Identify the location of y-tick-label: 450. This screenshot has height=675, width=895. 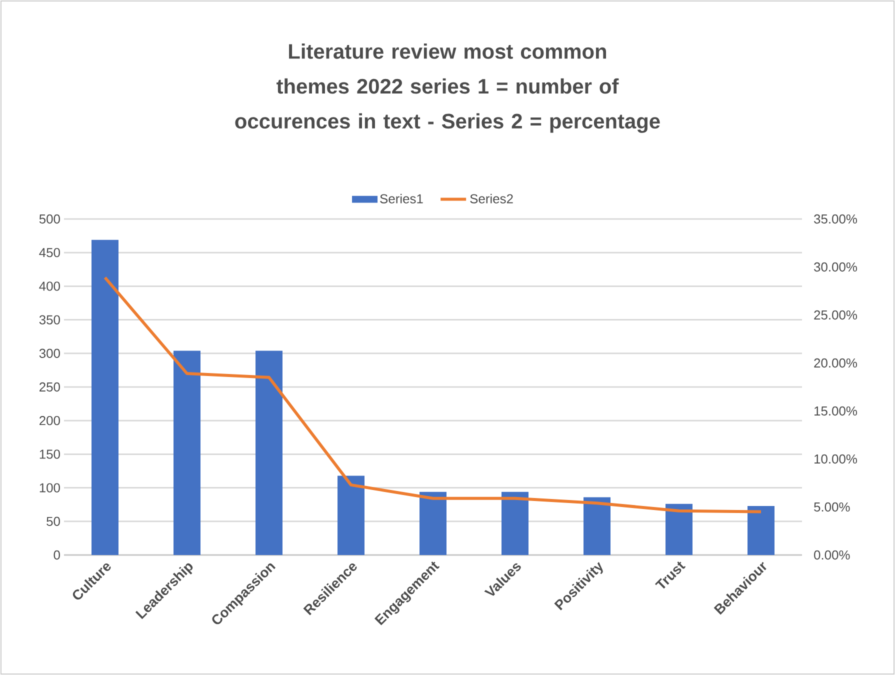
(49, 253).